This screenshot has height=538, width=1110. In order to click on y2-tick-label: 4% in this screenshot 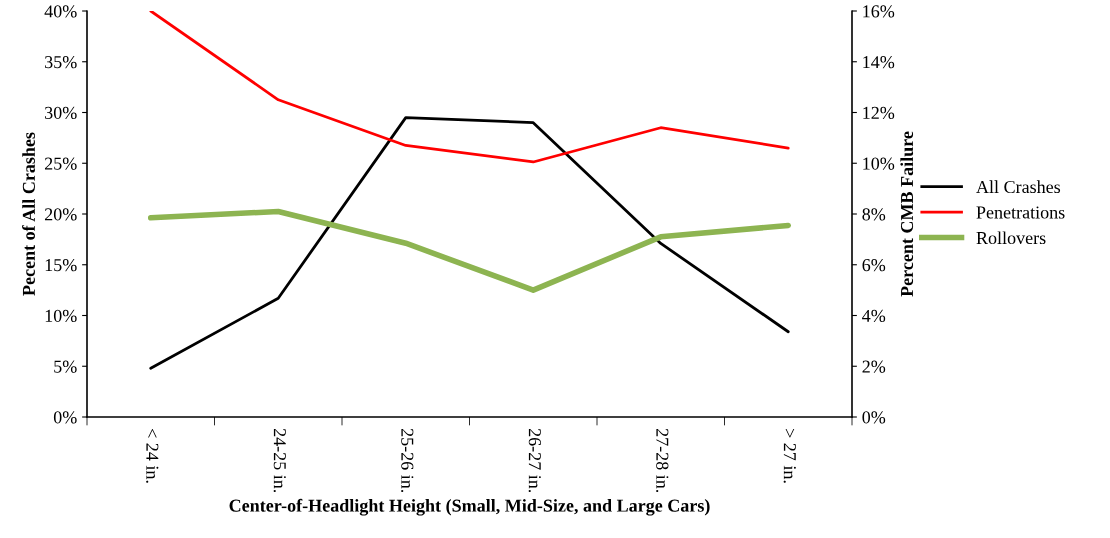, I will do `click(874, 315)`.